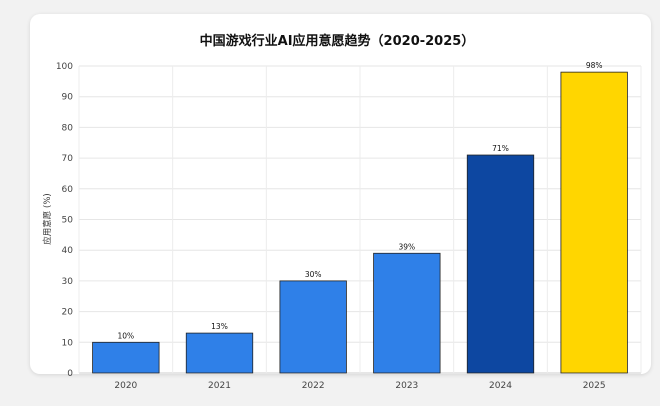 The height and width of the screenshot is (406, 660). What do you see at coordinates (68, 128) in the screenshot?
I see `y-tick-label: 80` at bounding box center [68, 128].